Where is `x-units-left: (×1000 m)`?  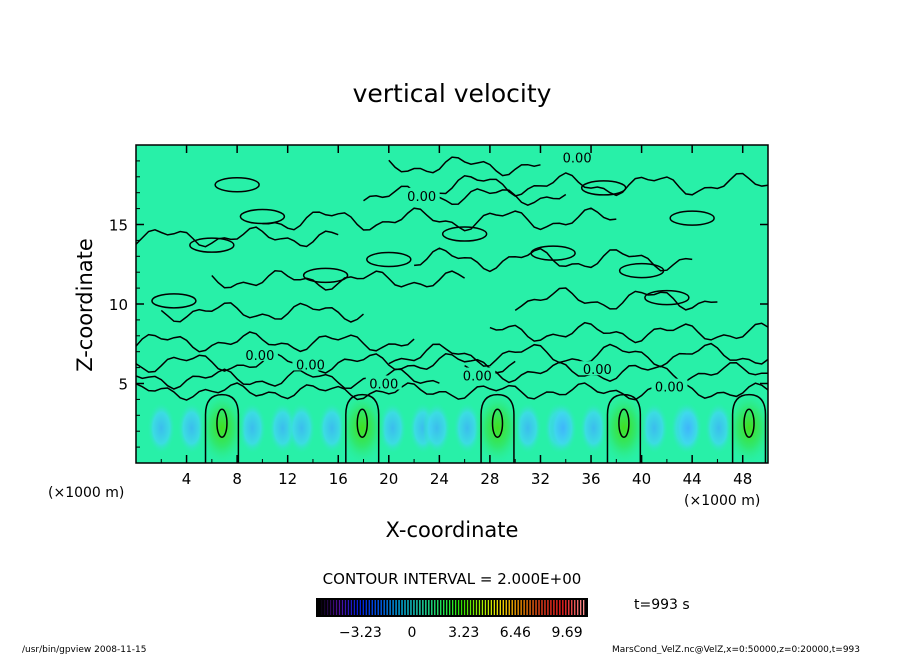 x-units-left: (×1000 m) is located at coordinates (86, 493).